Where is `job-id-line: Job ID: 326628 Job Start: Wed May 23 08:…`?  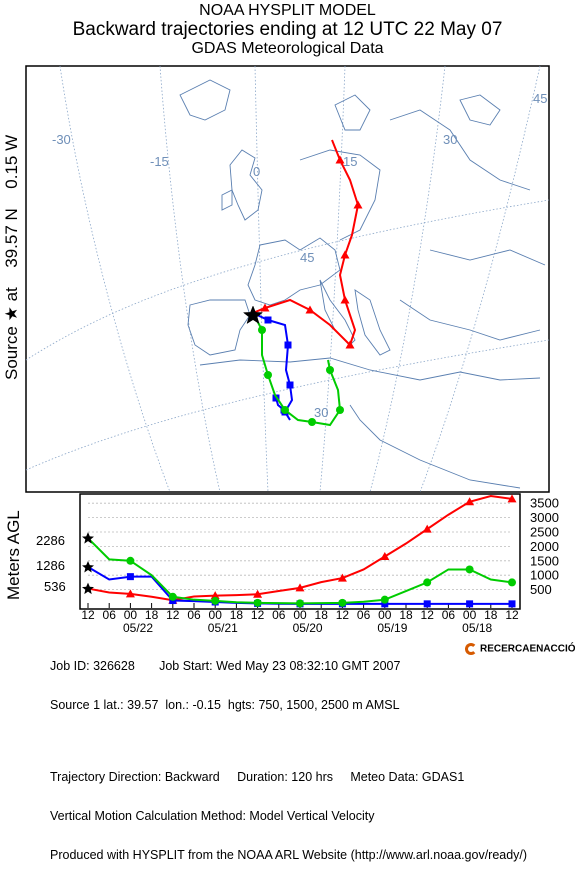 job-id-line: Job ID: 326628 Job Start: Wed May 23 08:… is located at coordinates (225, 666).